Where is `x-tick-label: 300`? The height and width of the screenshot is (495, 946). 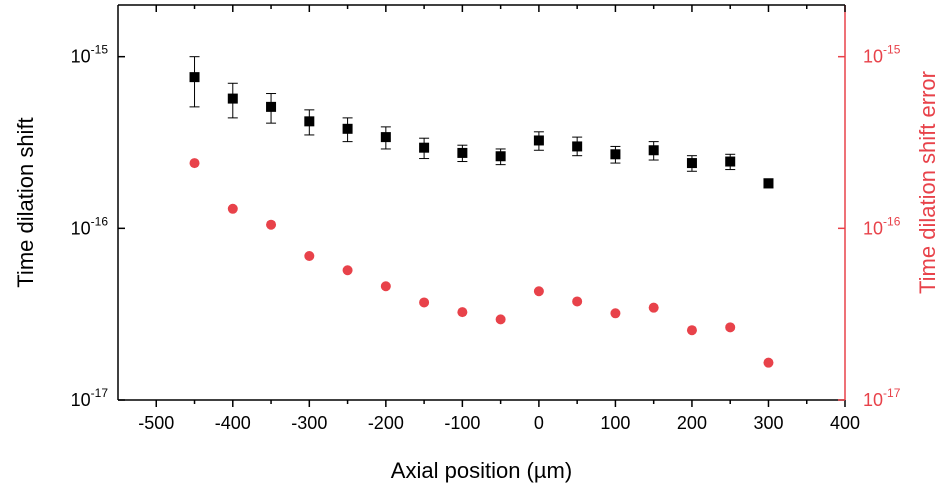 x-tick-label: 300 is located at coordinates (768, 423).